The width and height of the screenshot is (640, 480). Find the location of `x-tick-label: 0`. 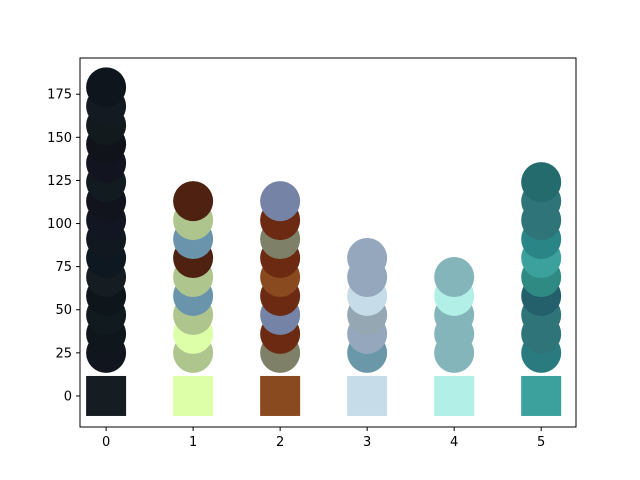

x-tick-label: 0 is located at coordinates (106, 442).